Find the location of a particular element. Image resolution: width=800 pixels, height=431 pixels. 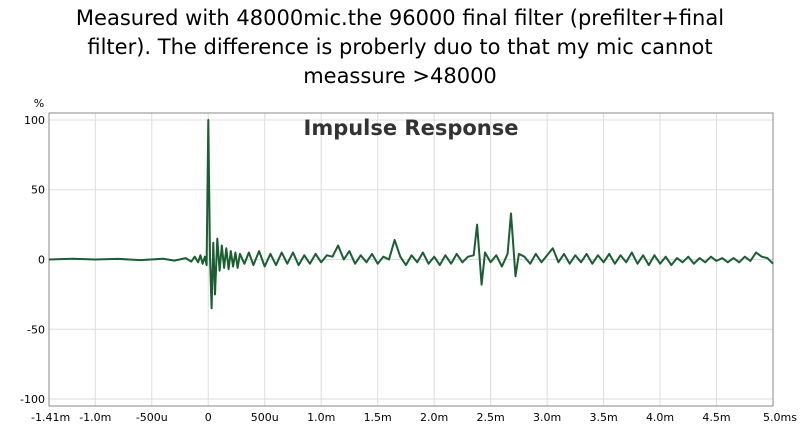

y-tick-label: 0 is located at coordinates (41, 260).